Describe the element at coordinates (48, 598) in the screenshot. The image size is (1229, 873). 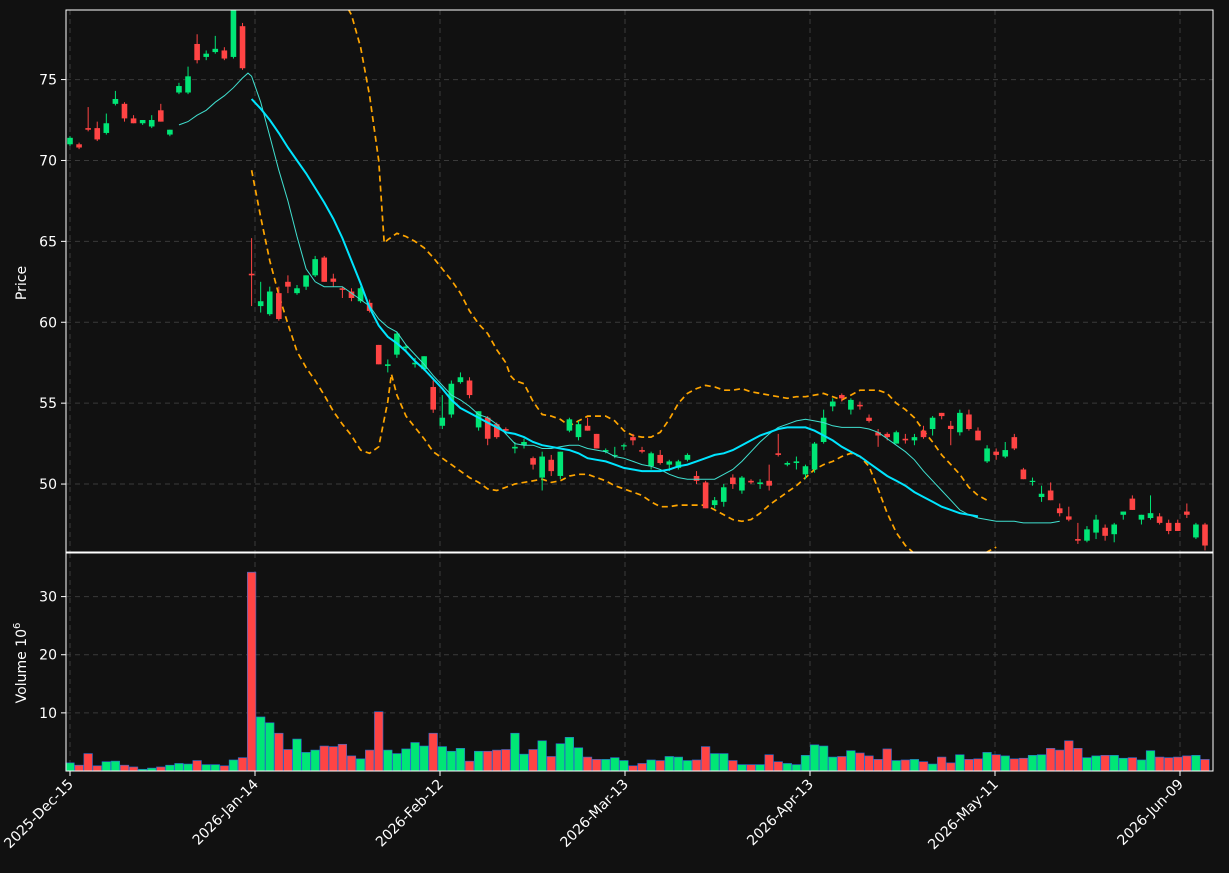
I see `volume-tick-label: 30` at that location.